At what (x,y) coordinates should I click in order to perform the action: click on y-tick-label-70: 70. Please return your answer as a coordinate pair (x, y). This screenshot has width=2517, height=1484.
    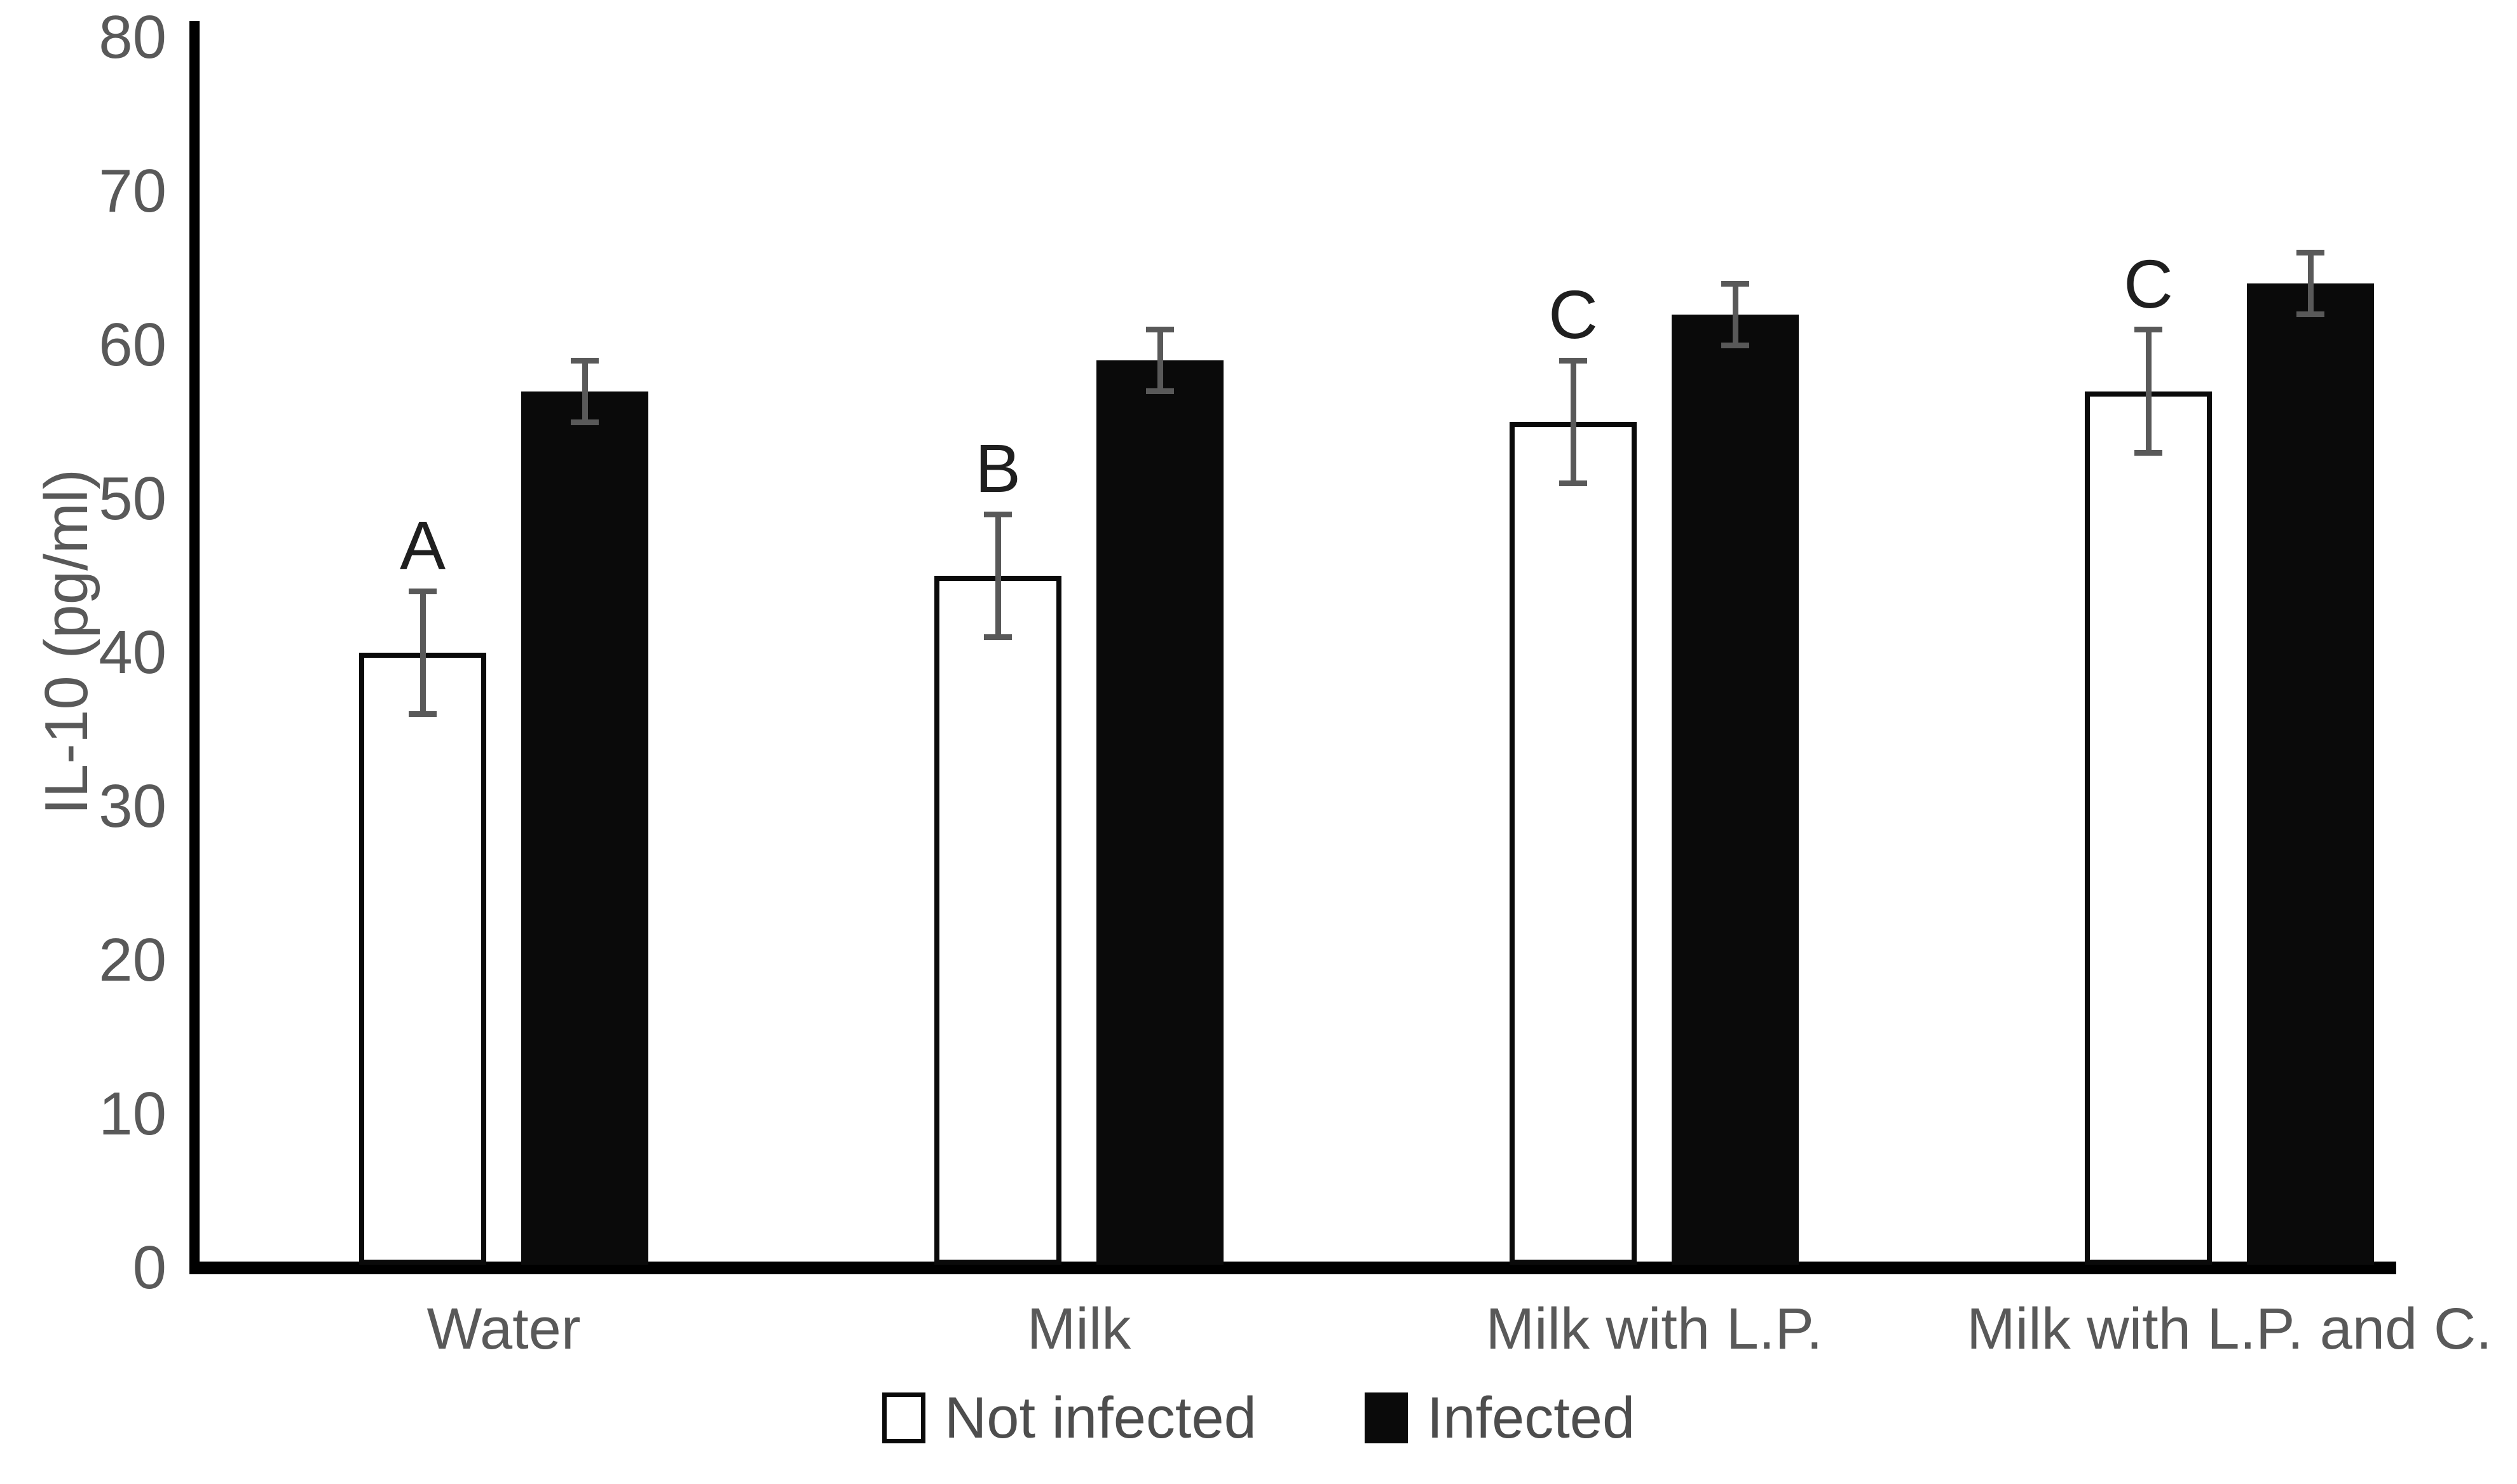
    Looking at the image, I should click on (133, 191).